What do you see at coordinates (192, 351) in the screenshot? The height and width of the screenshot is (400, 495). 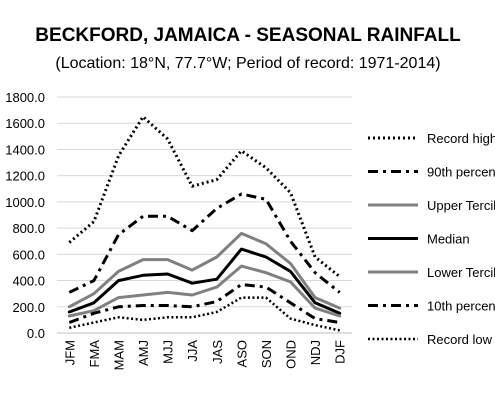 I see `x-tick-label: JJA` at bounding box center [192, 351].